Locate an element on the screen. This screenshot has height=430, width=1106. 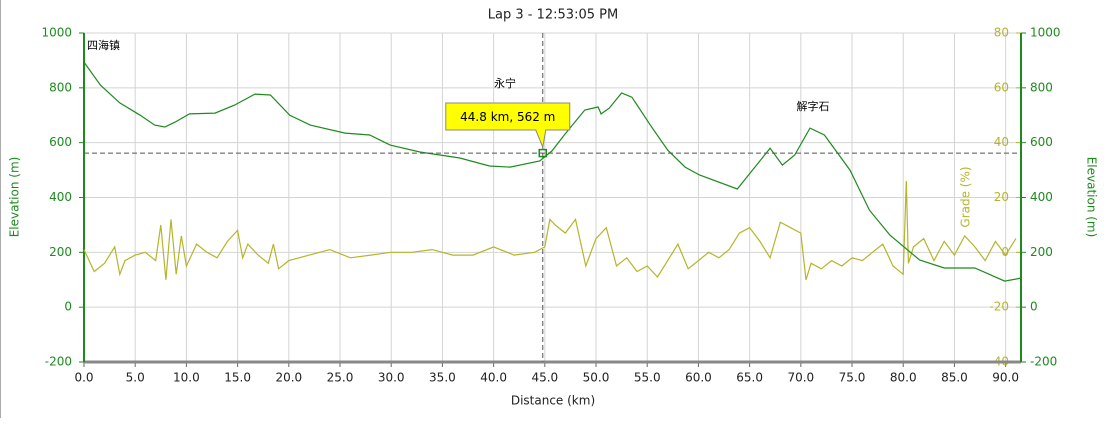
annotation: 四海镇 is located at coordinates (103, 45).